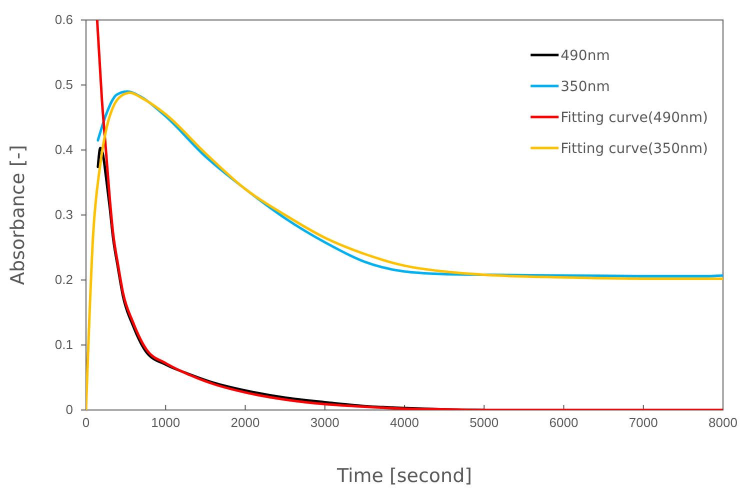  Describe the element at coordinates (63, 344) in the screenshot. I see `y-tick-label: 0.1` at that location.